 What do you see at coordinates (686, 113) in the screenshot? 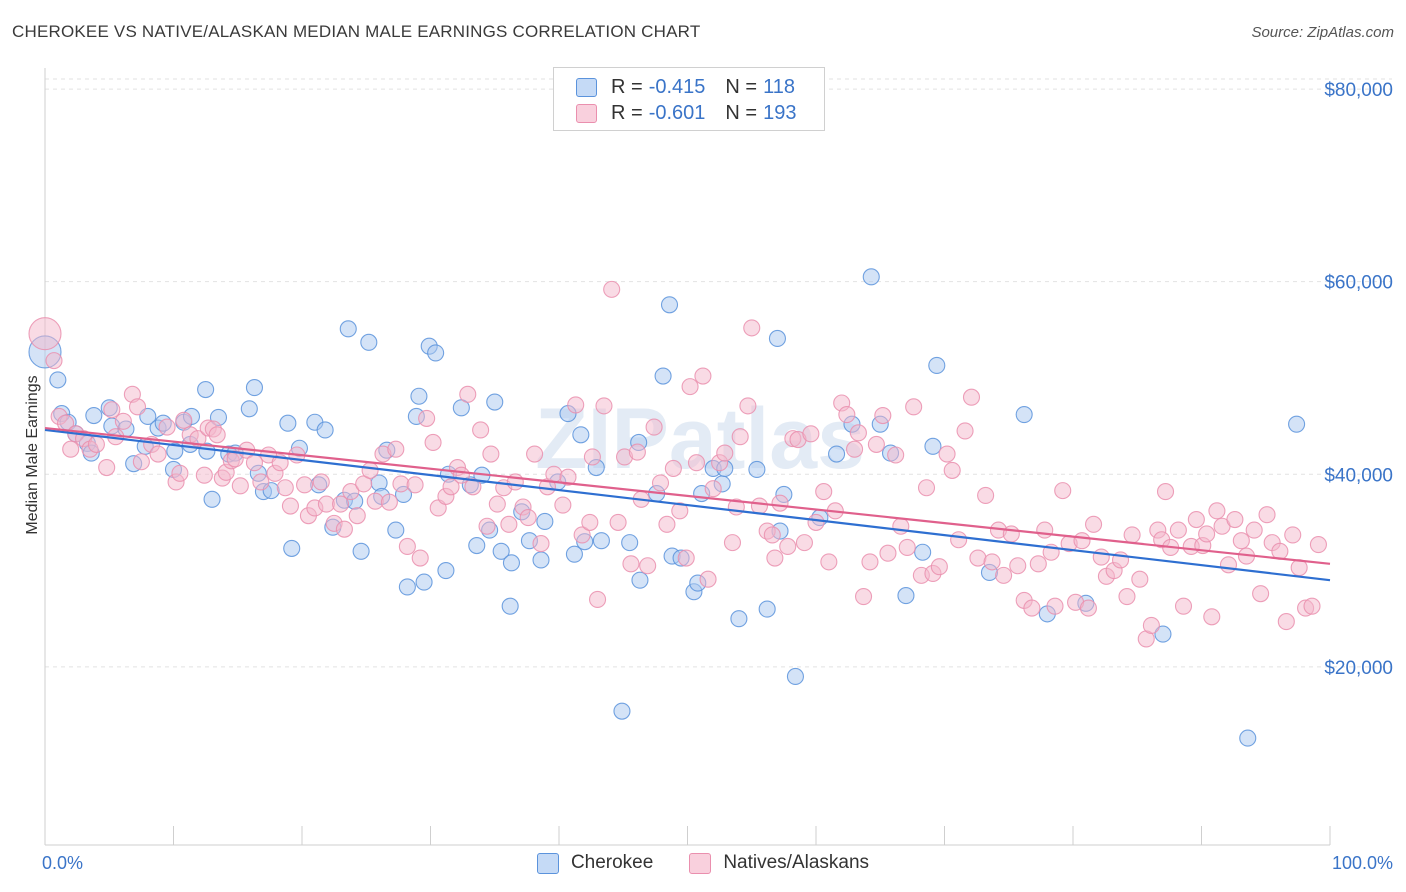
I see `legend-row-natives: R = -0.601 N = 193` at bounding box center [686, 113].